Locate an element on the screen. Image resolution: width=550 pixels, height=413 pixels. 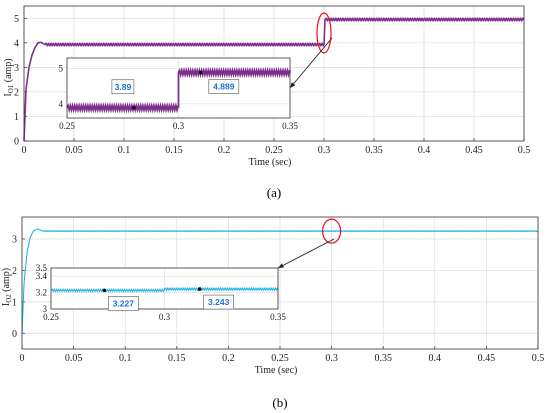
inset-panel: 3 3.2 3.43.5 0.25 0.3 0.35 3.227 3.243 is located at coordinates (161, 292).